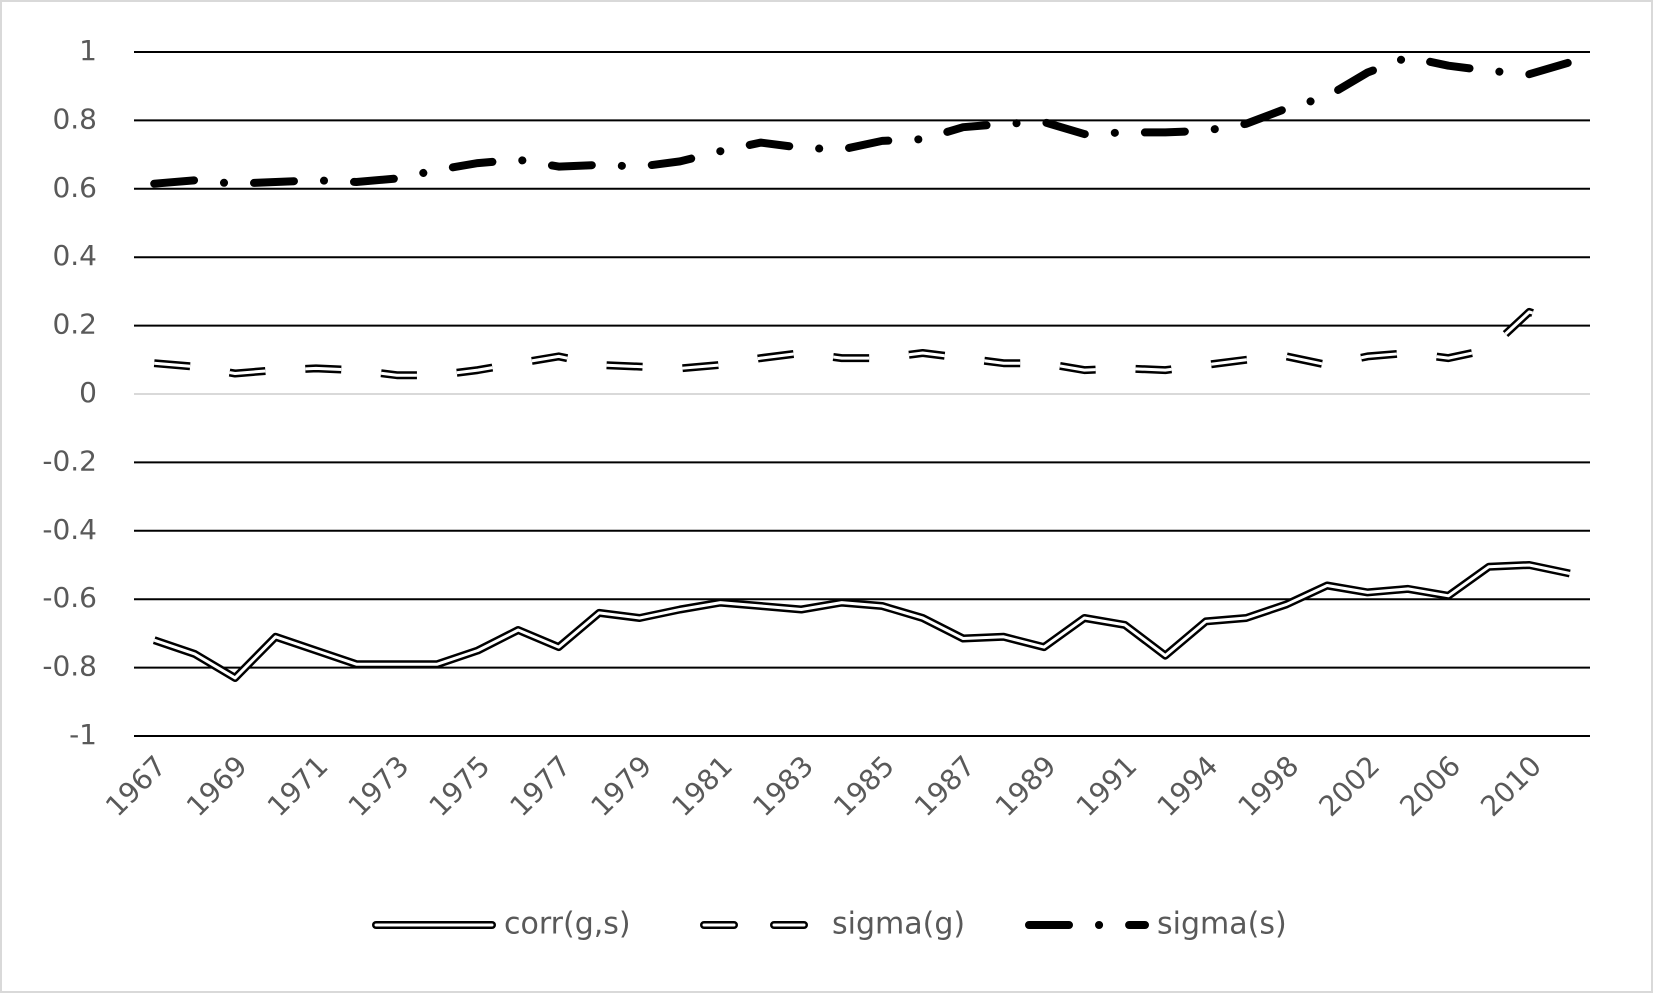  What do you see at coordinates (1156, 924) in the screenshot?
I see `legend-item: sigma(s)` at bounding box center [1156, 924].